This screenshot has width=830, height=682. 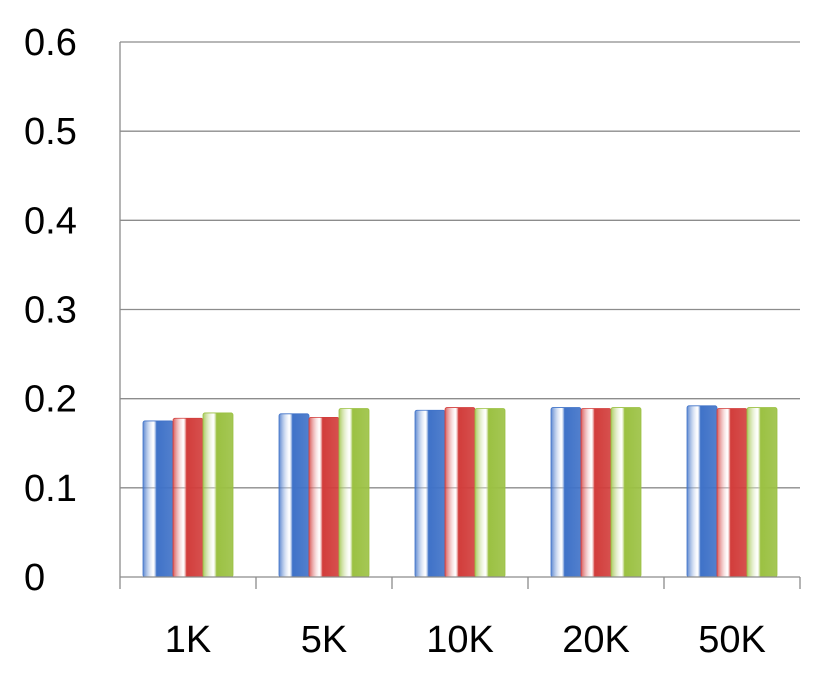 I want to click on x-tick-label: 1K, so click(x=188, y=640).